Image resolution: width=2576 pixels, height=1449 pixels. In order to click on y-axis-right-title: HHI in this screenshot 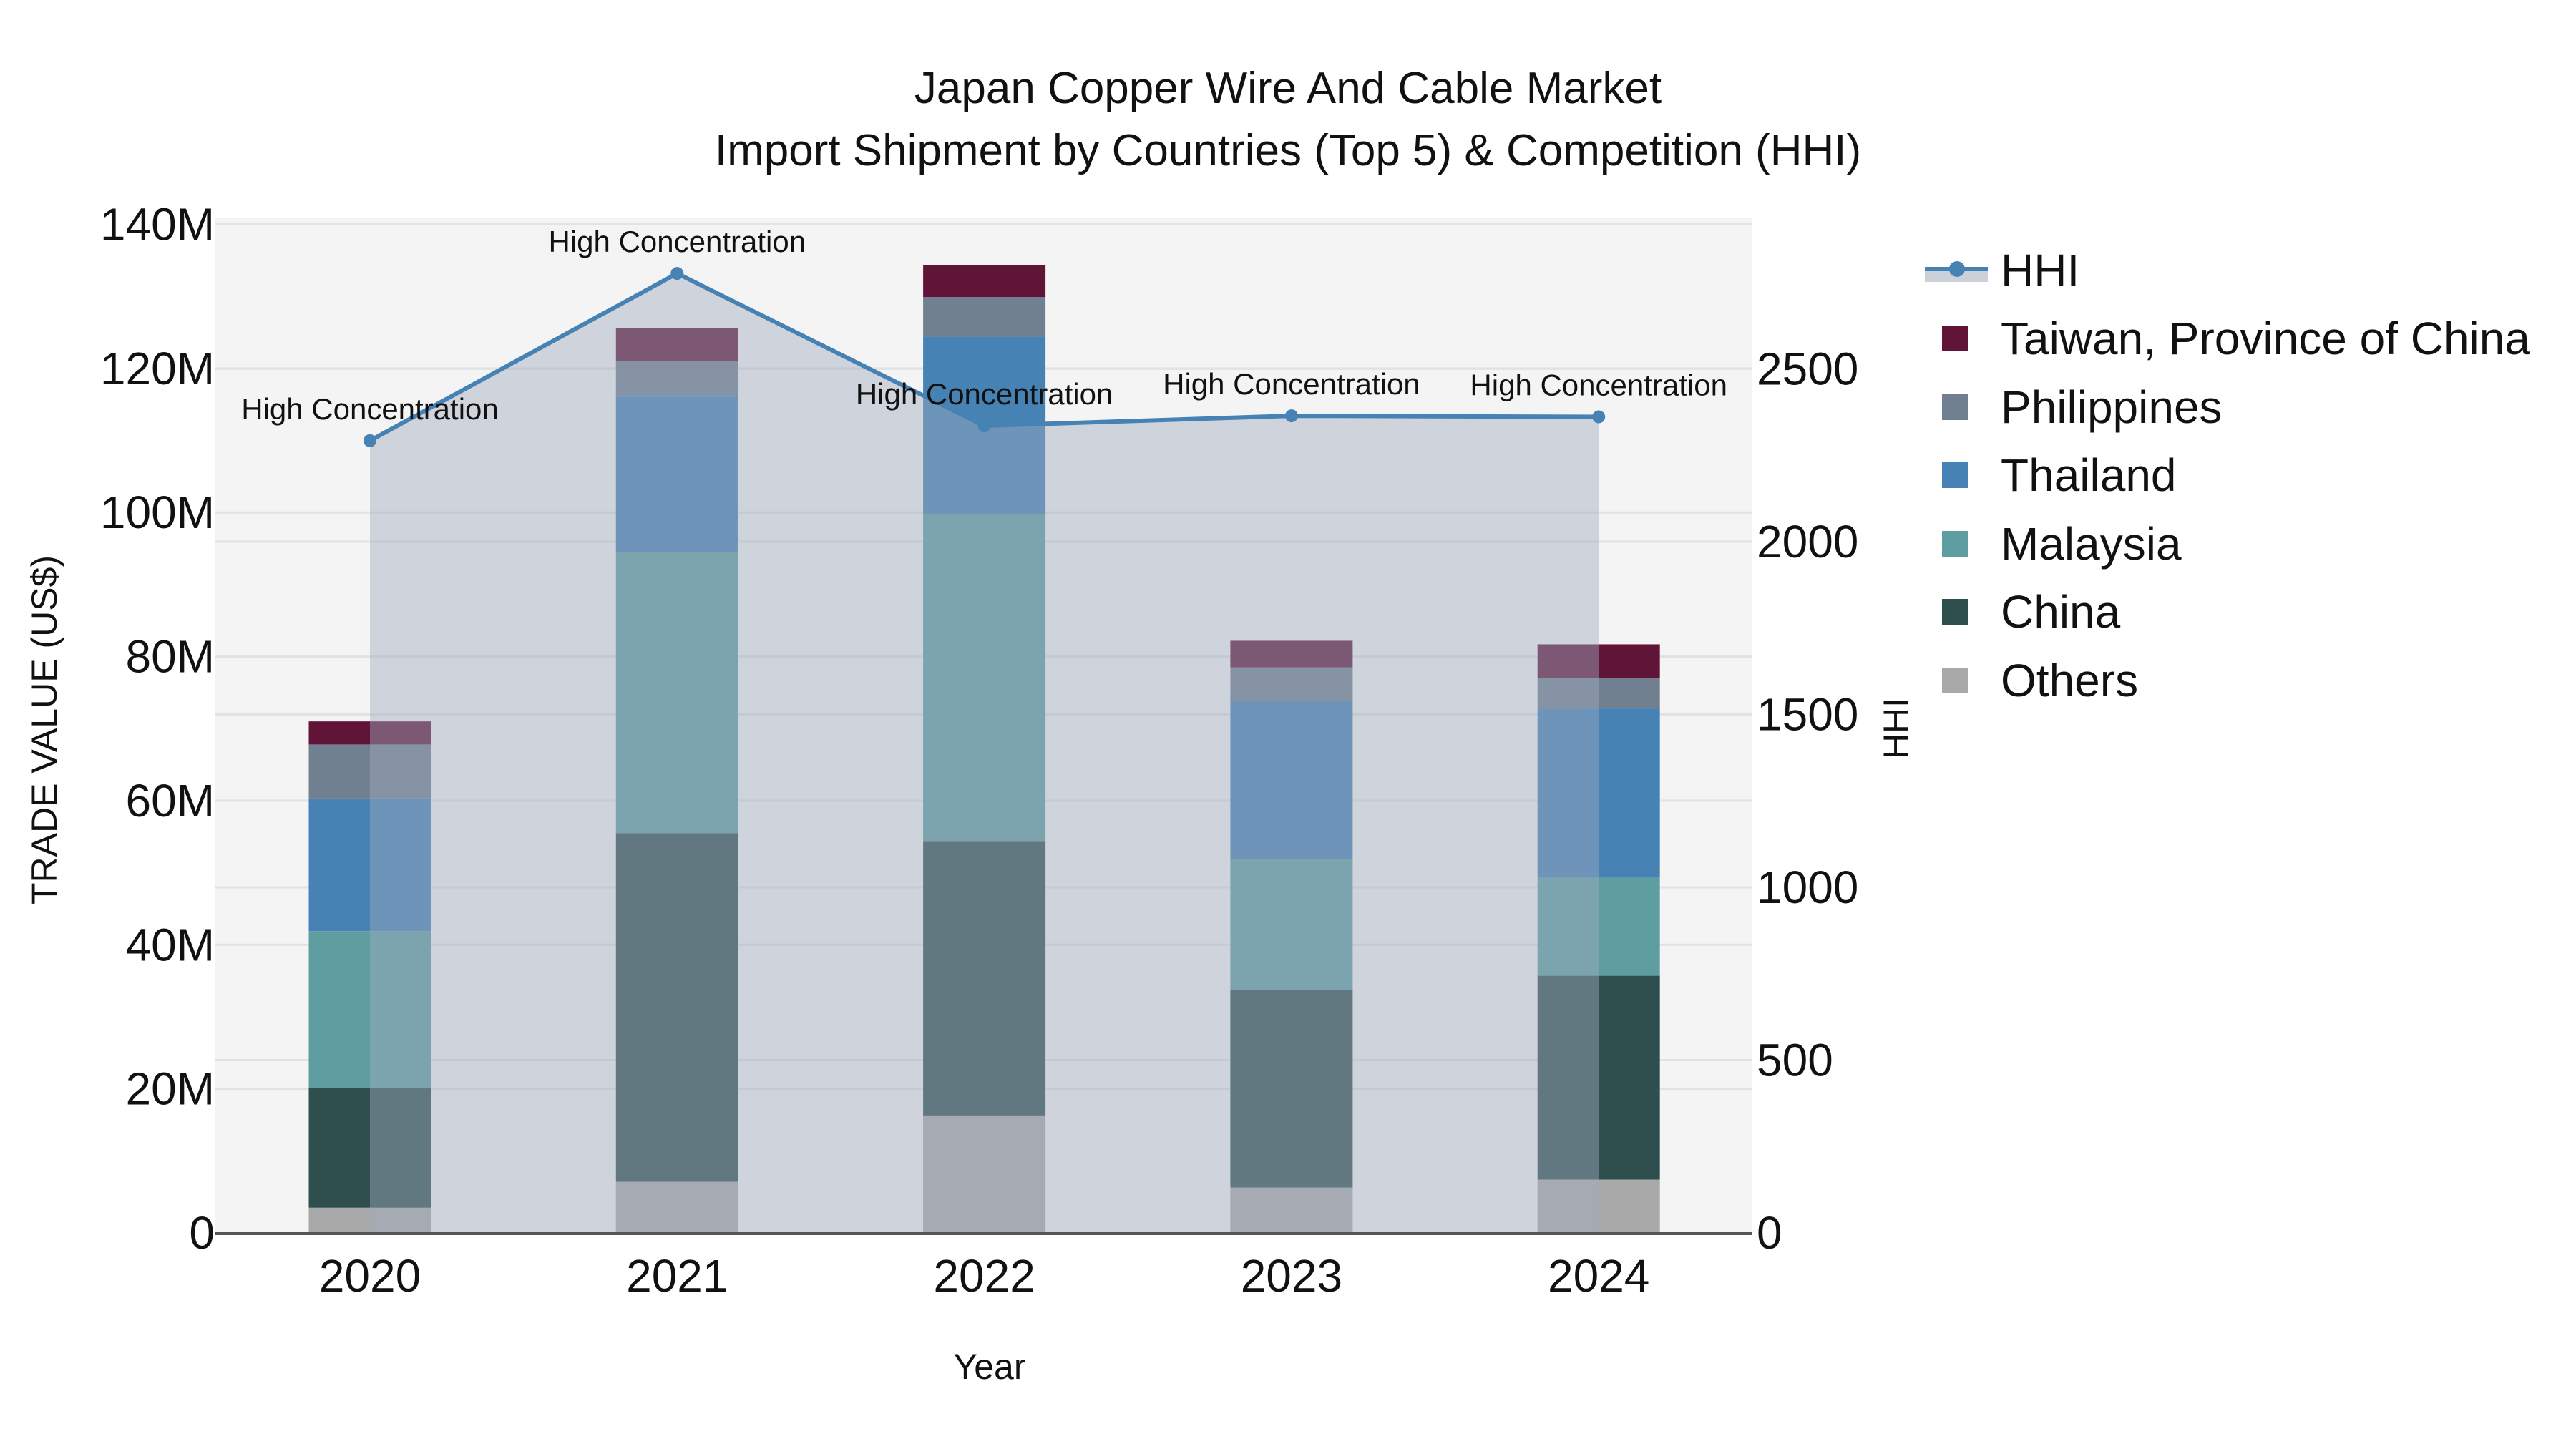, I will do `click(1896, 728)`.